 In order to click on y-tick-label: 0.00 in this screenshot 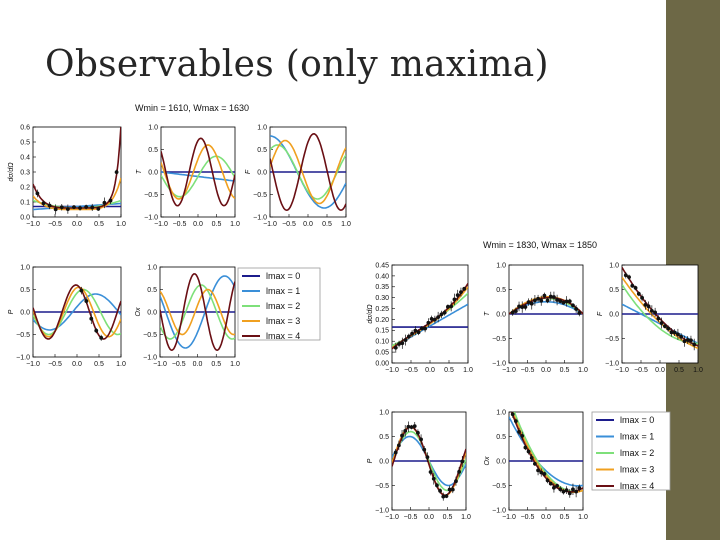, I will do `click(382, 363)`.